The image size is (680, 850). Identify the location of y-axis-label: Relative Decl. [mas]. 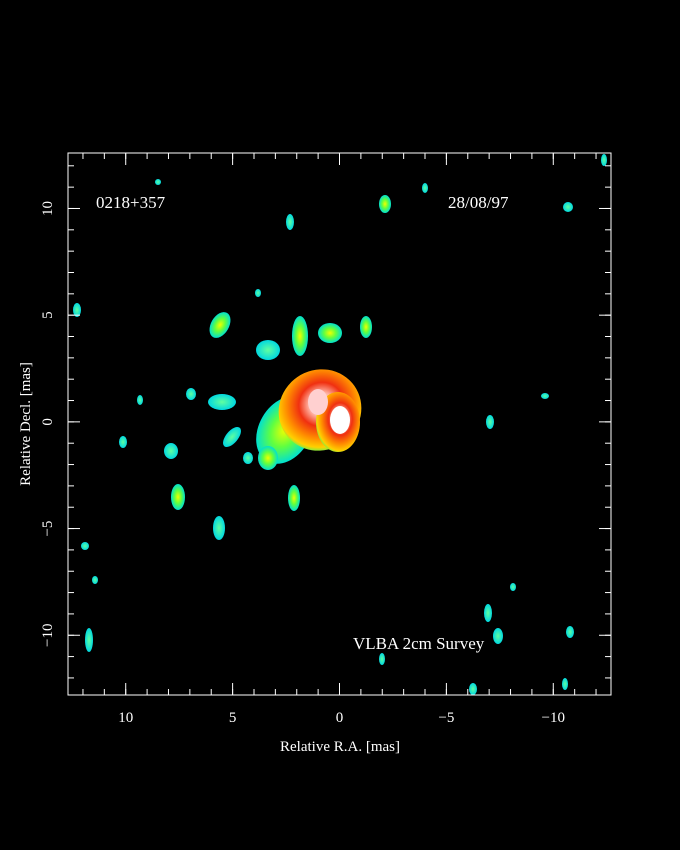
(26, 424).